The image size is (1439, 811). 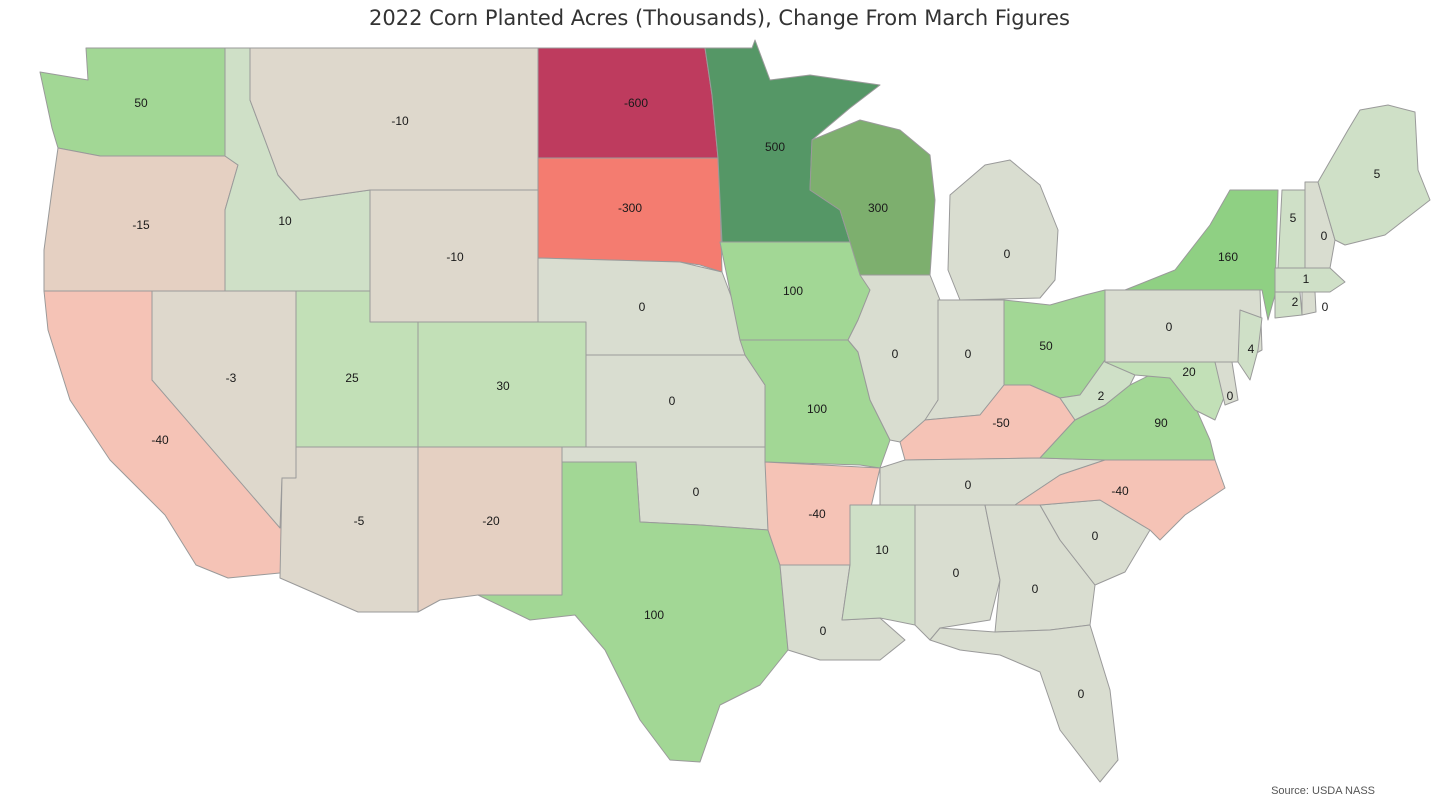 I want to click on state-fl, so click(x=1024, y=703).